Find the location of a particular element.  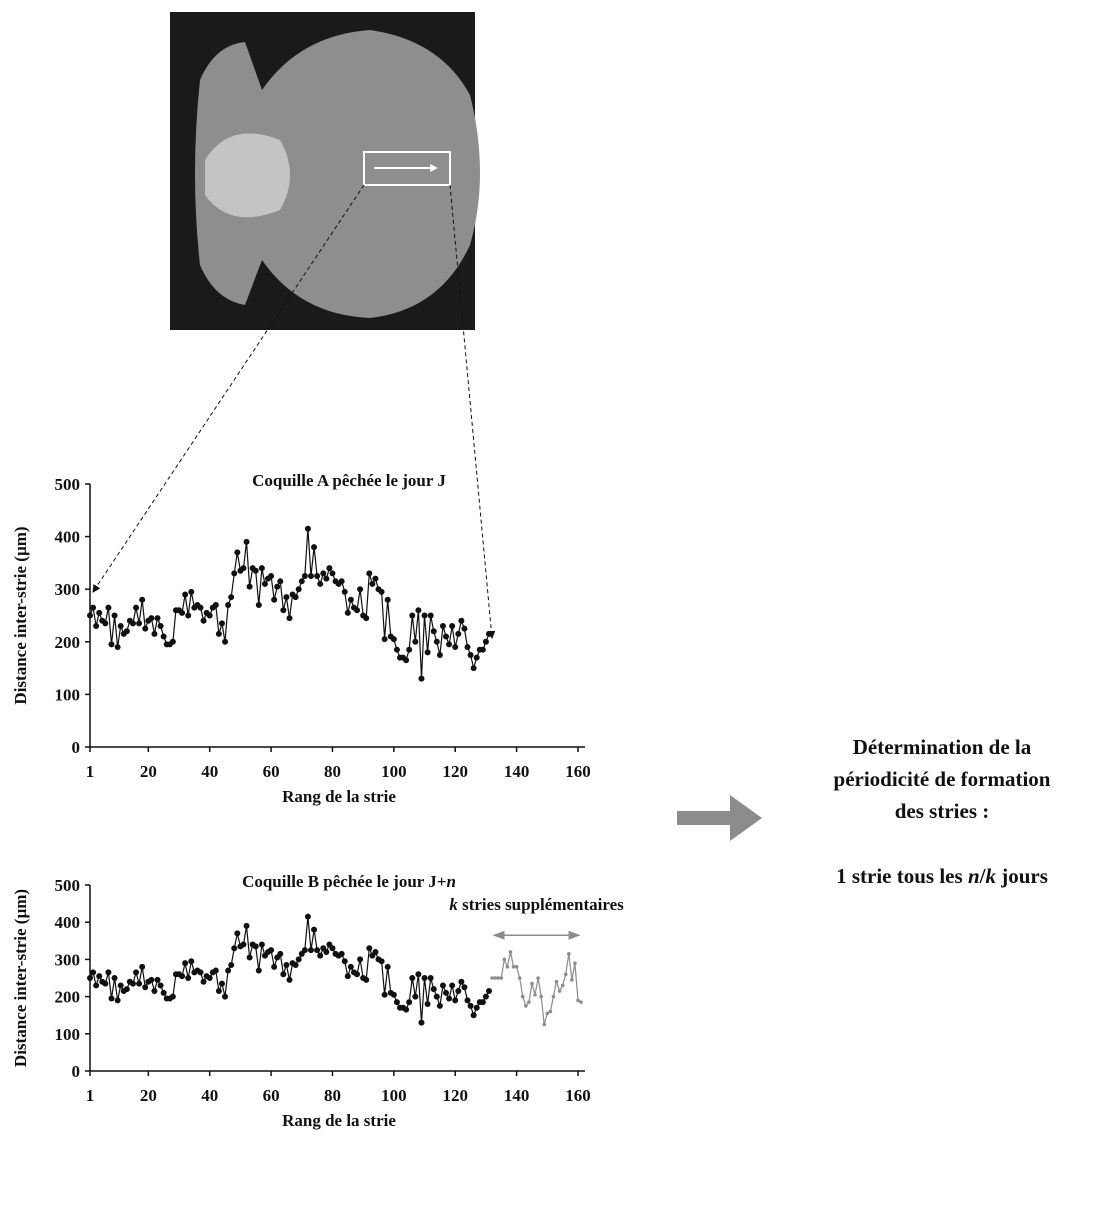

x-tick-label: 120 is located at coordinates (455, 1095).